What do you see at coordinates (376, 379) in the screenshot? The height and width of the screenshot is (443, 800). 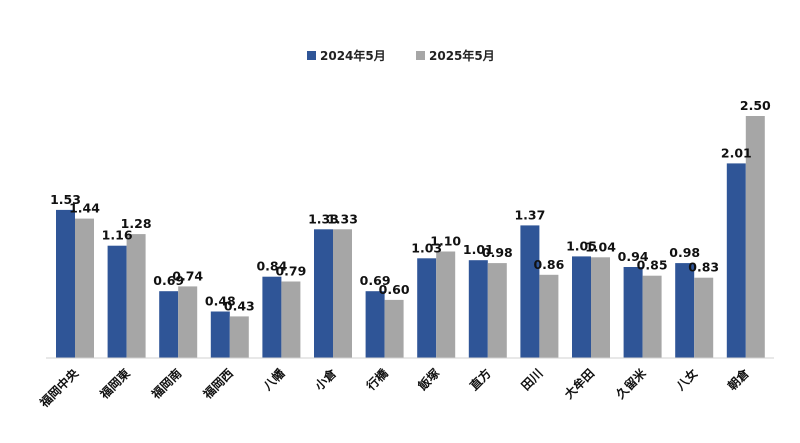 I see `category-label-6: 行橋` at bounding box center [376, 379].